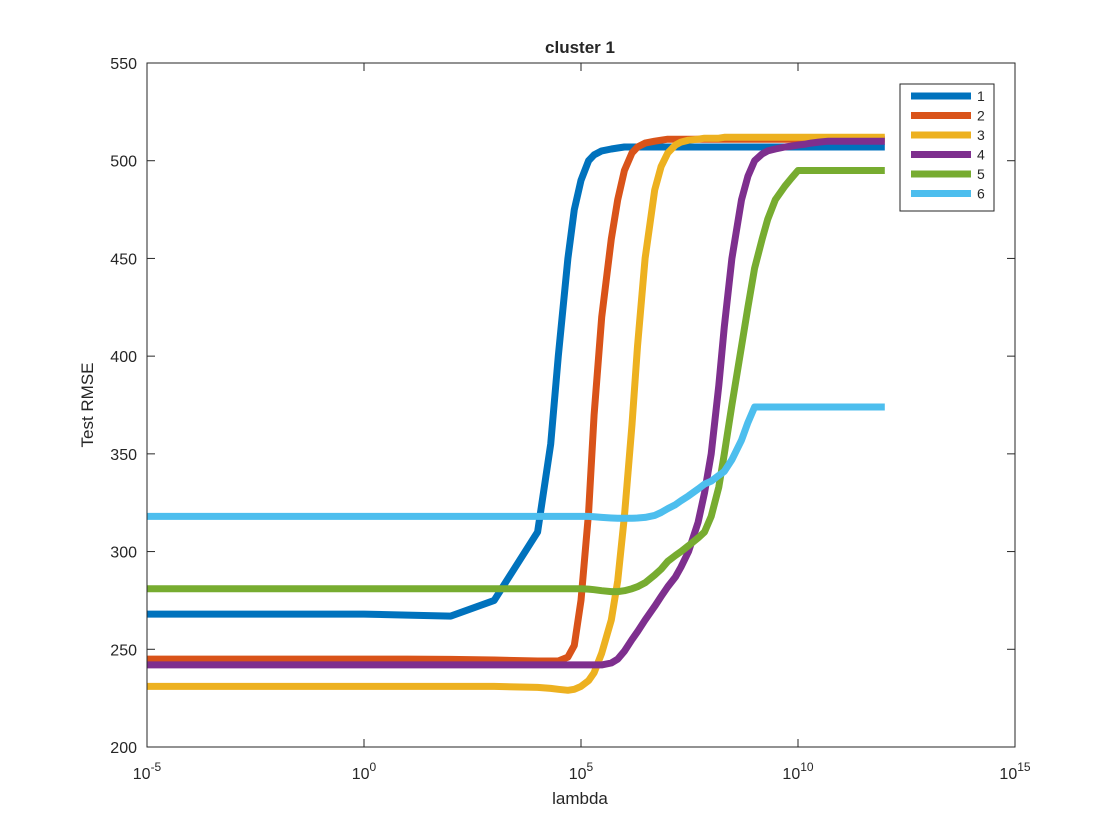  What do you see at coordinates (580, 47) in the screenshot?
I see `chart-title: cluster 1` at bounding box center [580, 47].